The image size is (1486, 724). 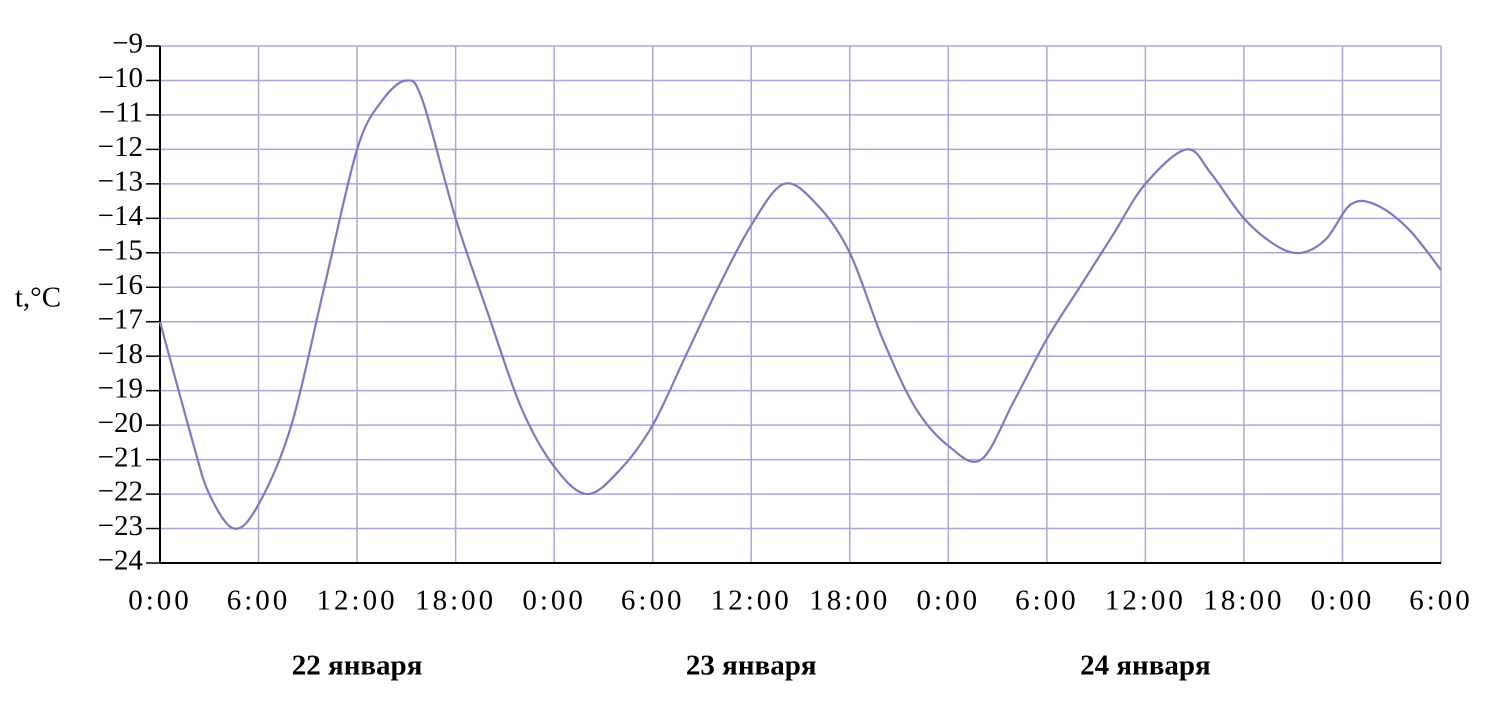 I want to click on y-tick-label: −15, so click(x=120, y=250).